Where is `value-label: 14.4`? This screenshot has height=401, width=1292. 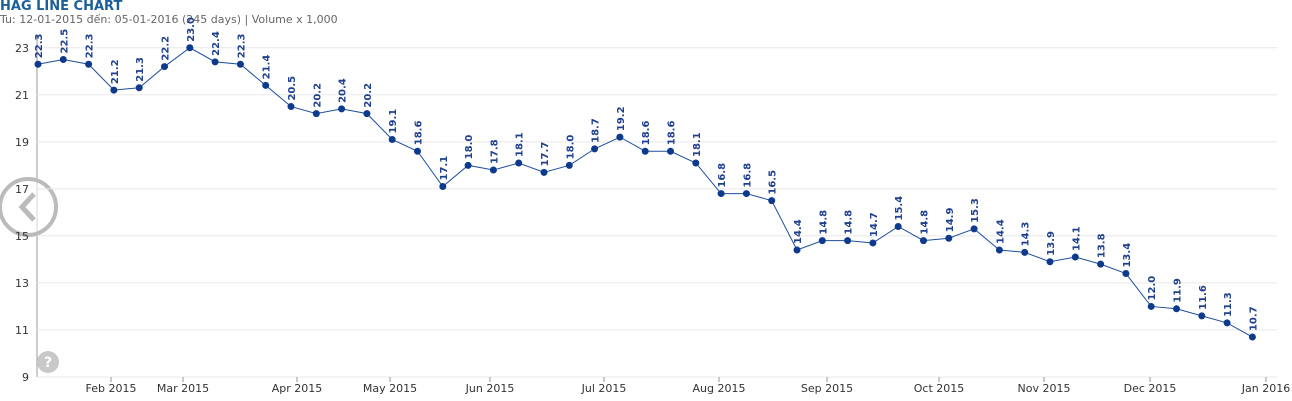 value-label: 14.4 is located at coordinates (1000, 231).